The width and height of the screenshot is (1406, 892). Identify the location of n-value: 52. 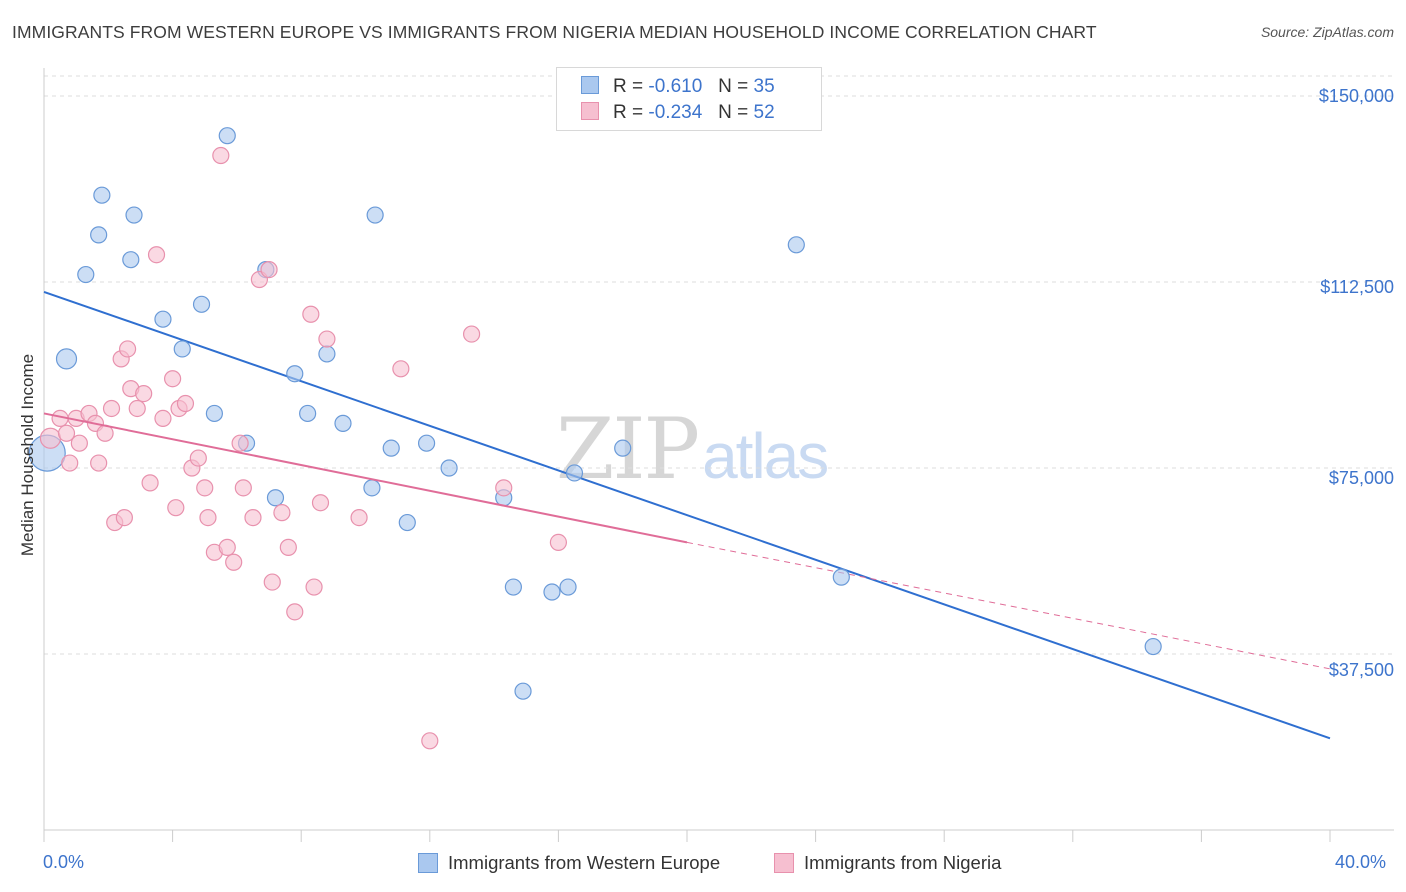
(764, 112).